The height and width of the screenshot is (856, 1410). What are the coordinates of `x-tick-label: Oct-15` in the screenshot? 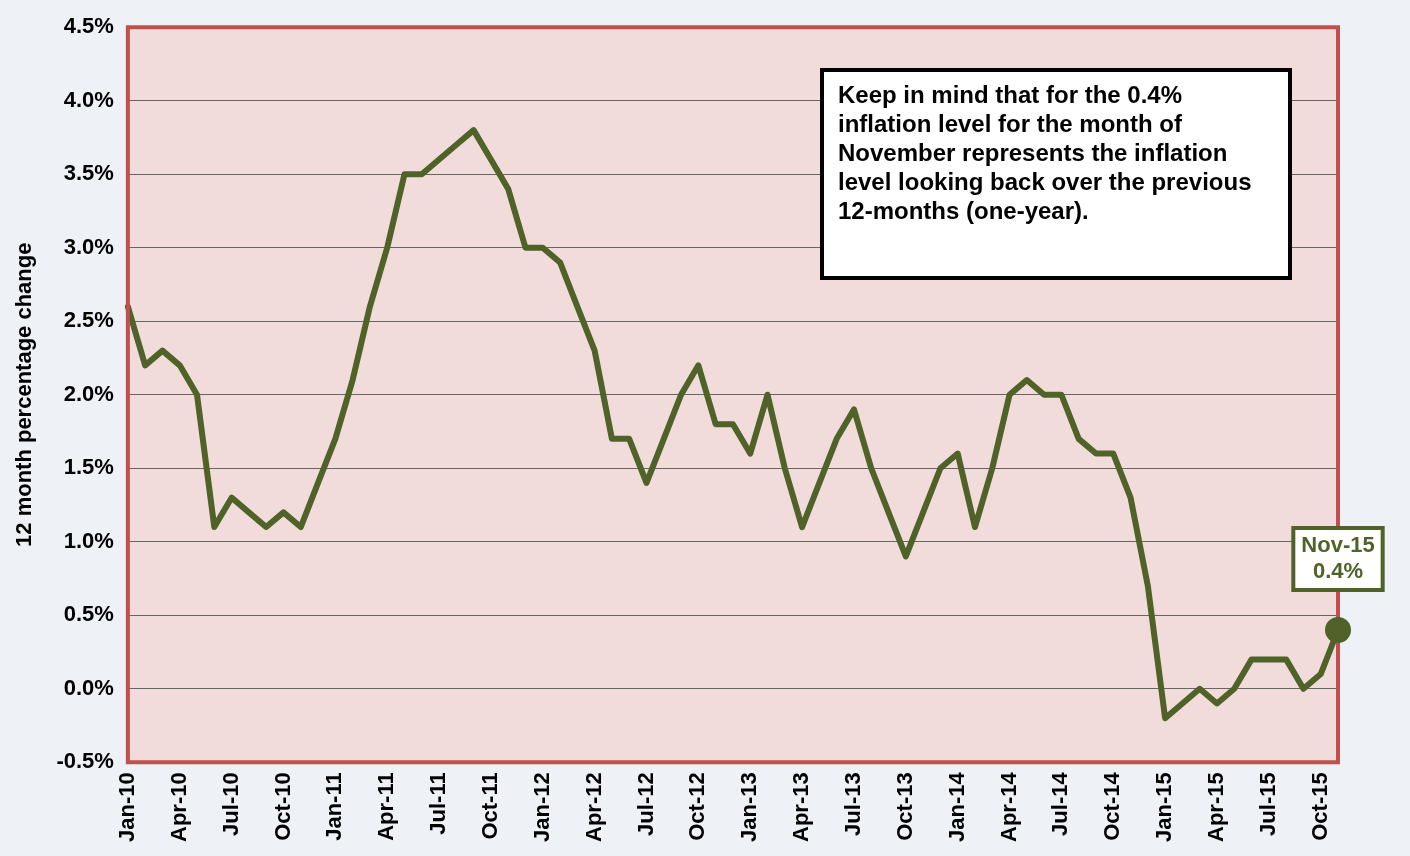 It's located at (1319, 806).